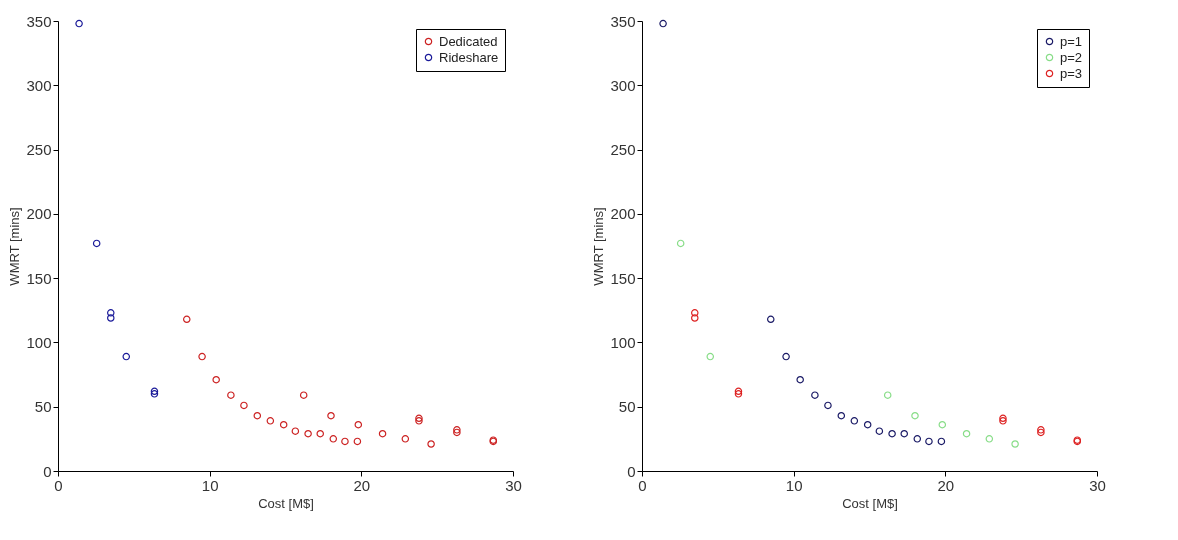 This screenshot has width=1178, height=540. What do you see at coordinates (1071, 57) in the screenshot?
I see `legend-label: p=2` at bounding box center [1071, 57].